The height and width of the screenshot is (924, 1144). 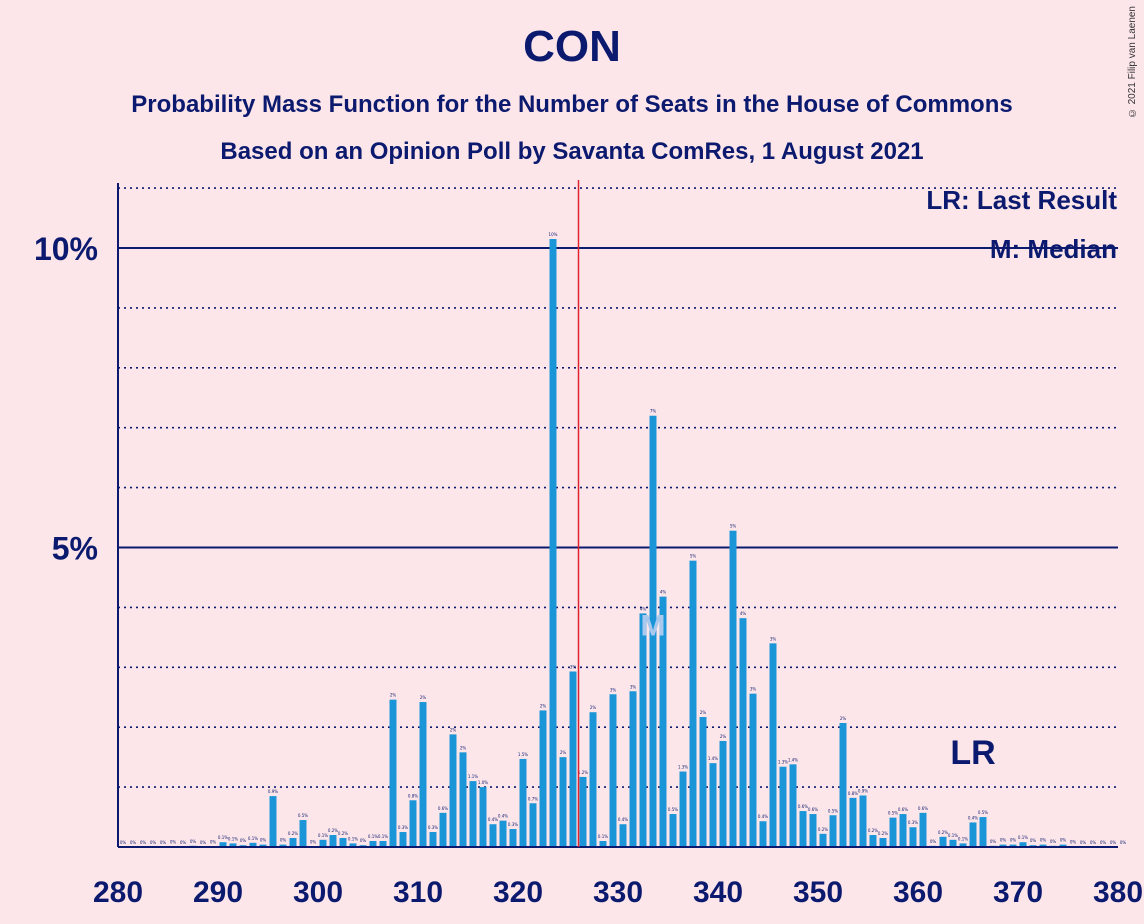 What do you see at coordinates (553, 234) in the screenshot?
I see `bar-label-seat-323: 10%` at bounding box center [553, 234].